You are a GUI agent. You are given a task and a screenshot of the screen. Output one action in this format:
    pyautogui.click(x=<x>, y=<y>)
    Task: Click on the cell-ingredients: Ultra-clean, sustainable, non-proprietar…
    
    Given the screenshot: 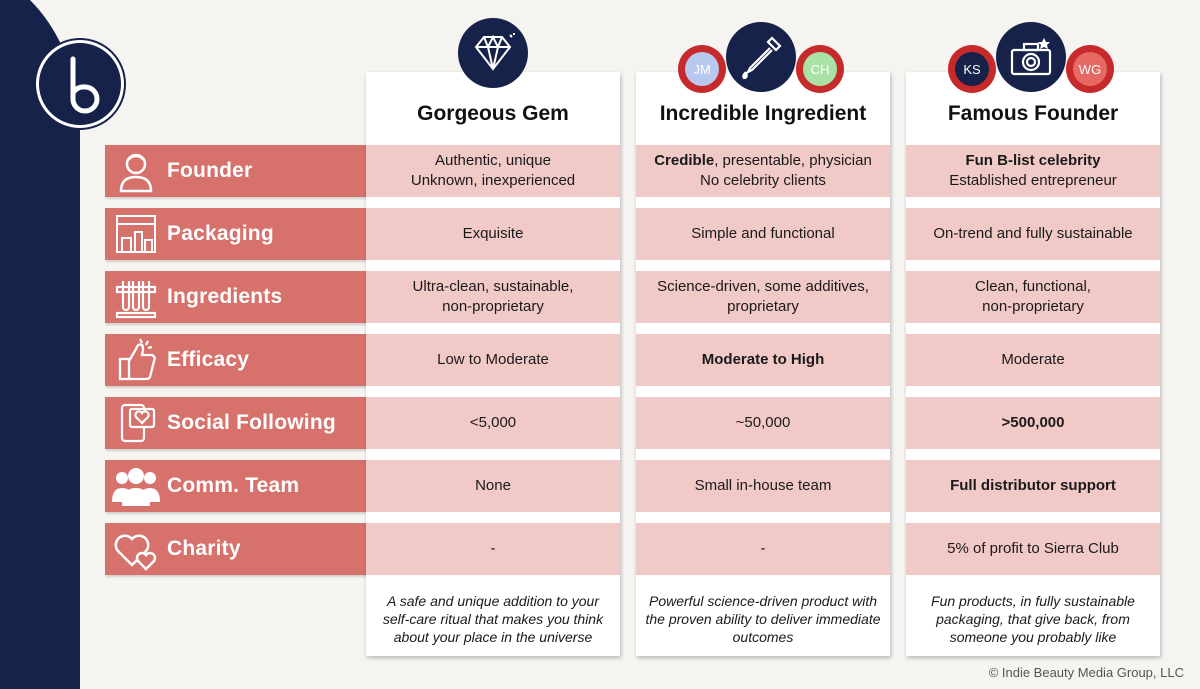 What is the action you would take?
    pyautogui.click(x=493, y=297)
    